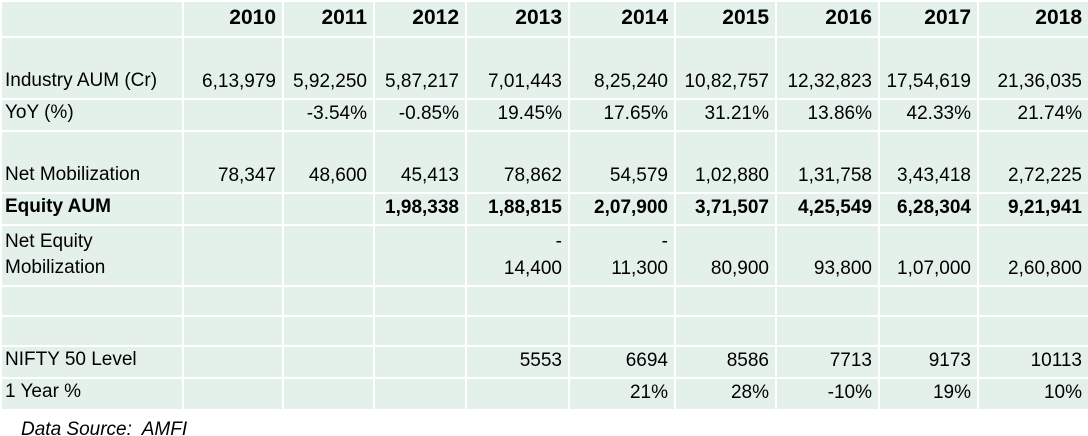  I want to click on table-cell: 21,36,035, so click(1032, 68).